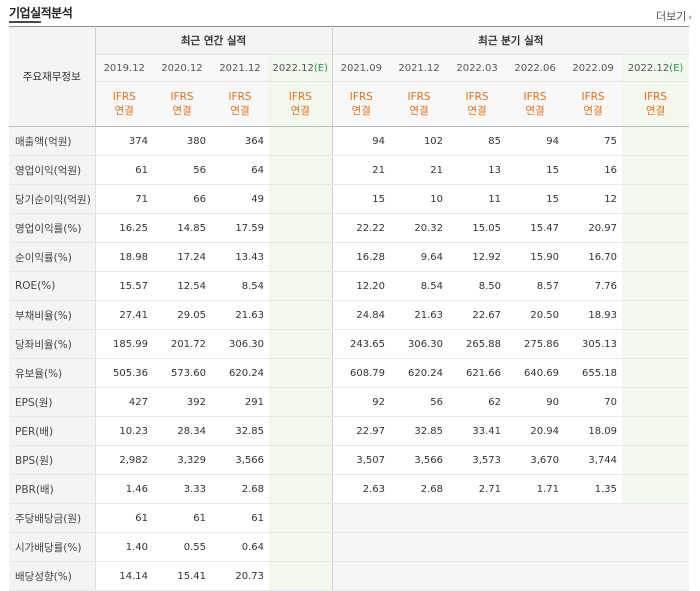 The height and width of the screenshot is (591, 700). Describe the element at coordinates (124, 431) in the screenshot. I see `table-cell: 10.23` at that location.